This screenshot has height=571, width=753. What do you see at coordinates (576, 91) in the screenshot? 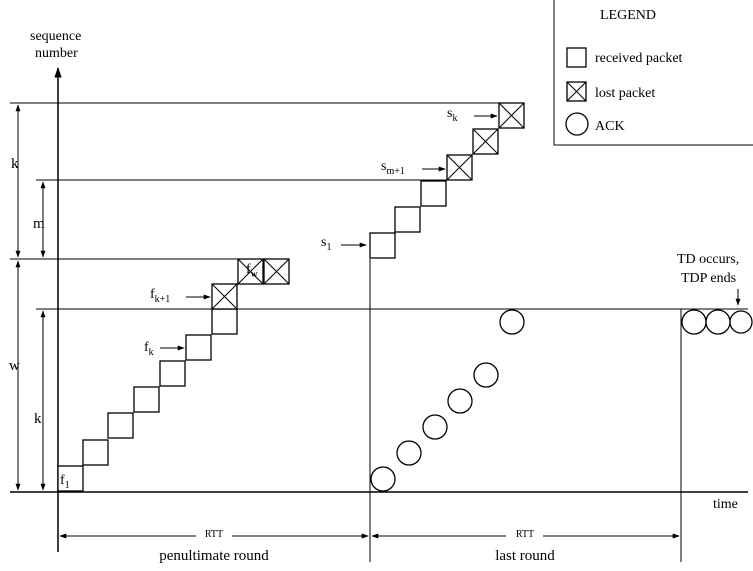
I see `legend-lost-icon` at bounding box center [576, 91].